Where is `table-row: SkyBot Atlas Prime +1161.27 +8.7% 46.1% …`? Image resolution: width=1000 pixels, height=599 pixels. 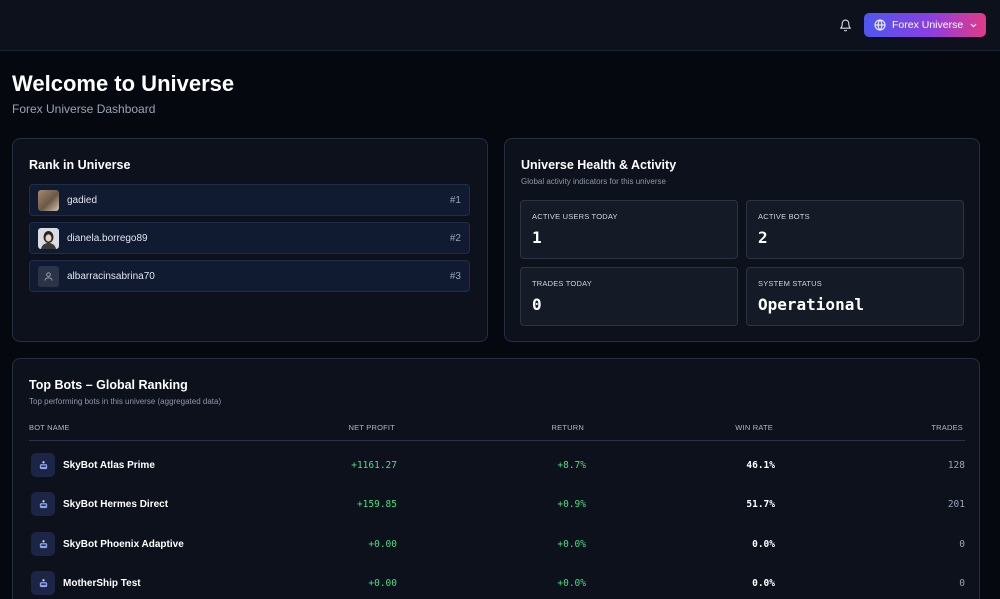 table-row: SkyBot Atlas Prime +1161.27 +8.7% 46.1% … is located at coordinates (497, 465).